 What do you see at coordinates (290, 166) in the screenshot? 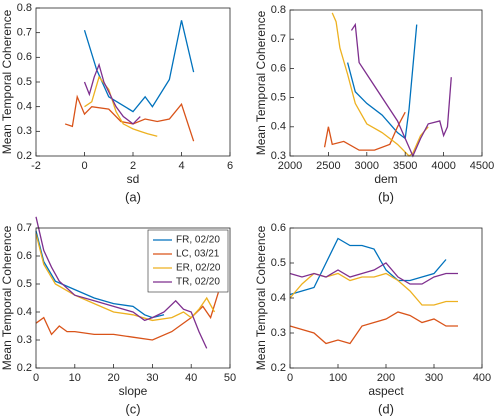
I see `x-tick-label: 2000` at bounding box center [290, 166].